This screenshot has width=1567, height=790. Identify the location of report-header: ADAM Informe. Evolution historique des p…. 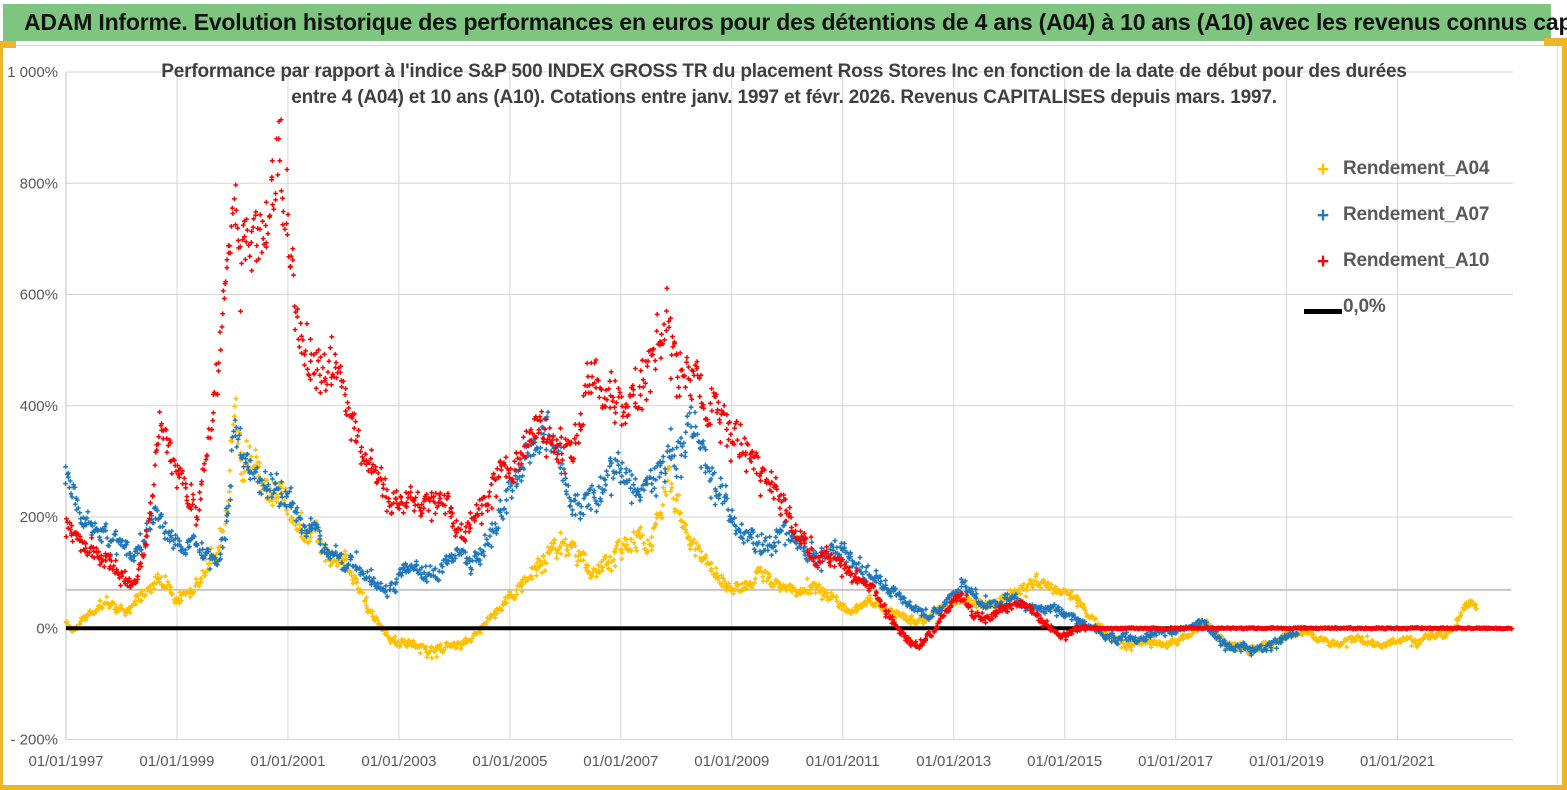
(785, 22).